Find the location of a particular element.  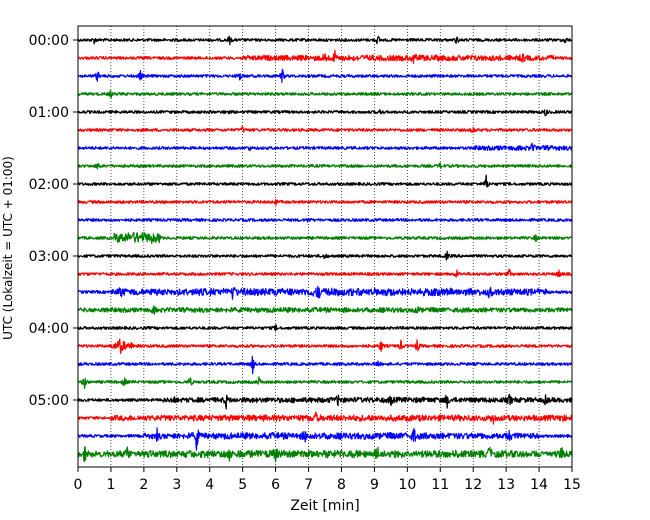

x-tick-label: 5 is located at coordinates (242, 485).